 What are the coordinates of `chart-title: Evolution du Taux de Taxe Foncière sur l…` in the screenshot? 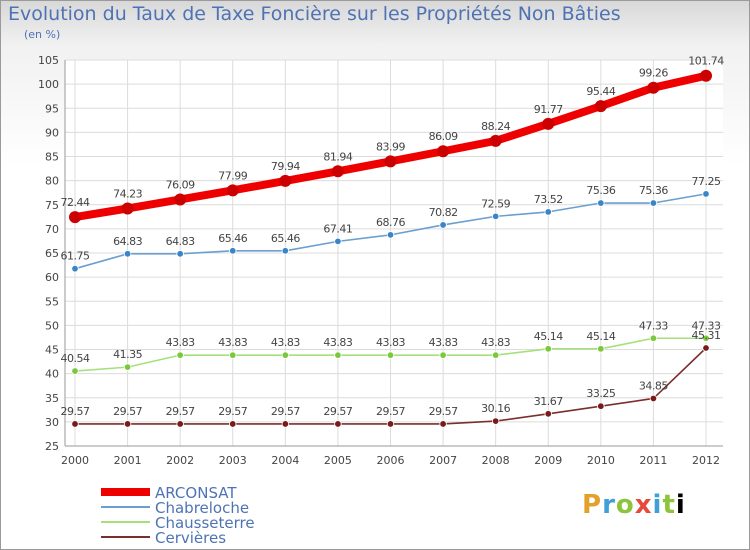 It's located at (314, 14).